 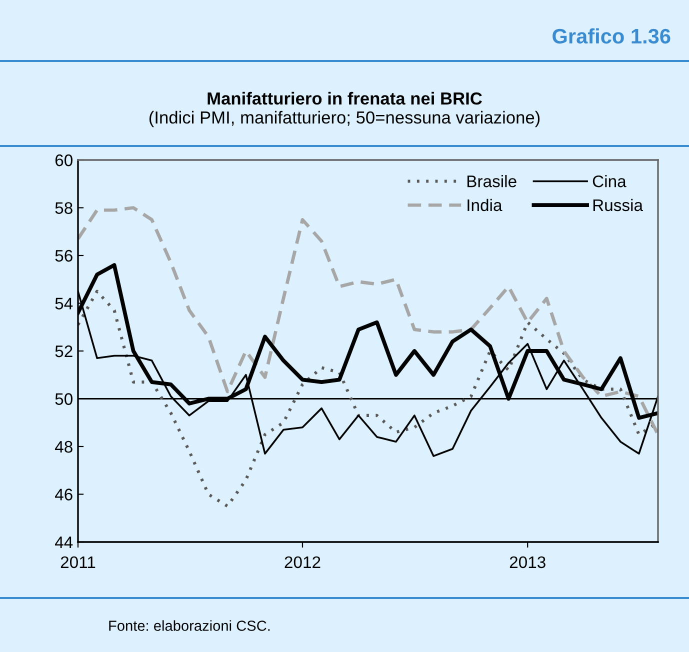 I want to click on y-tick-label: 46, so click(x=63, y=494).